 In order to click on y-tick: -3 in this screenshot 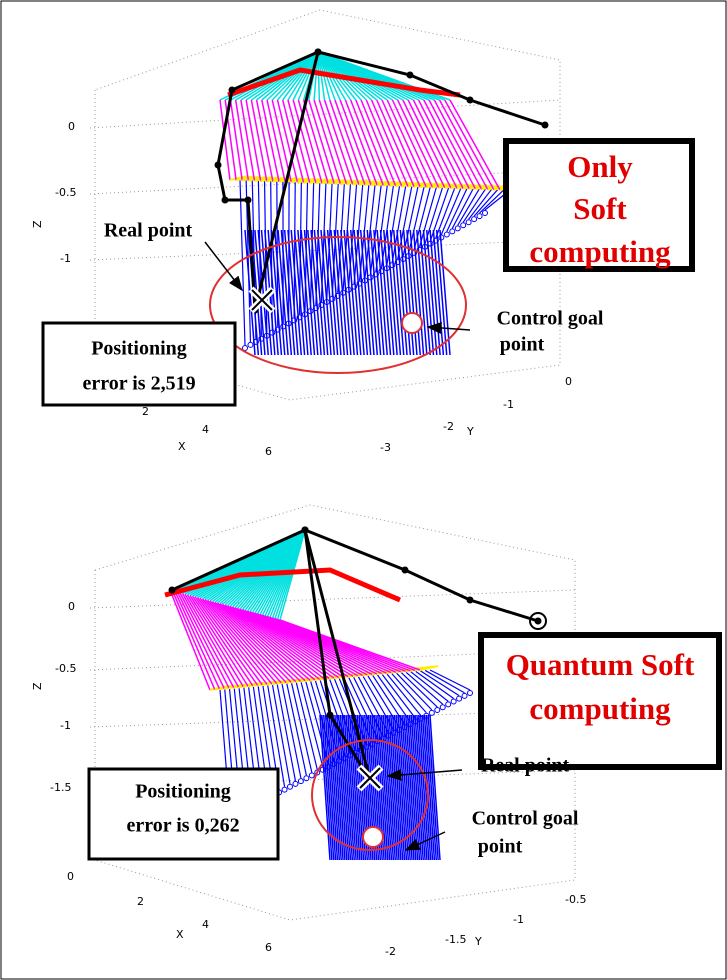, I will do `click(385, 447)`.